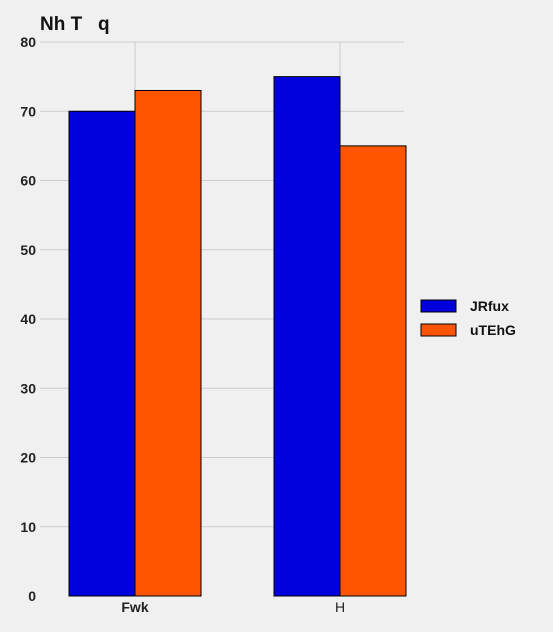 This screenshot has width=553, height=632. I want to click on x-tick-label: H, so click(340, 607).